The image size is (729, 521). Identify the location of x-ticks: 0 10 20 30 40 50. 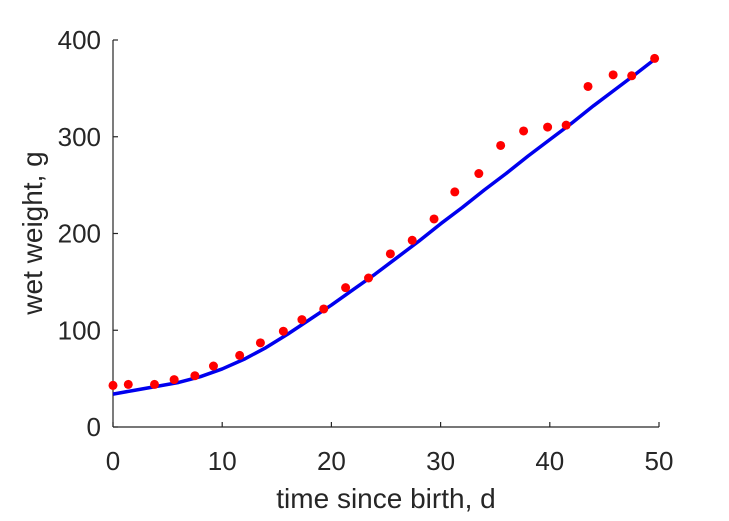
(390, 449).